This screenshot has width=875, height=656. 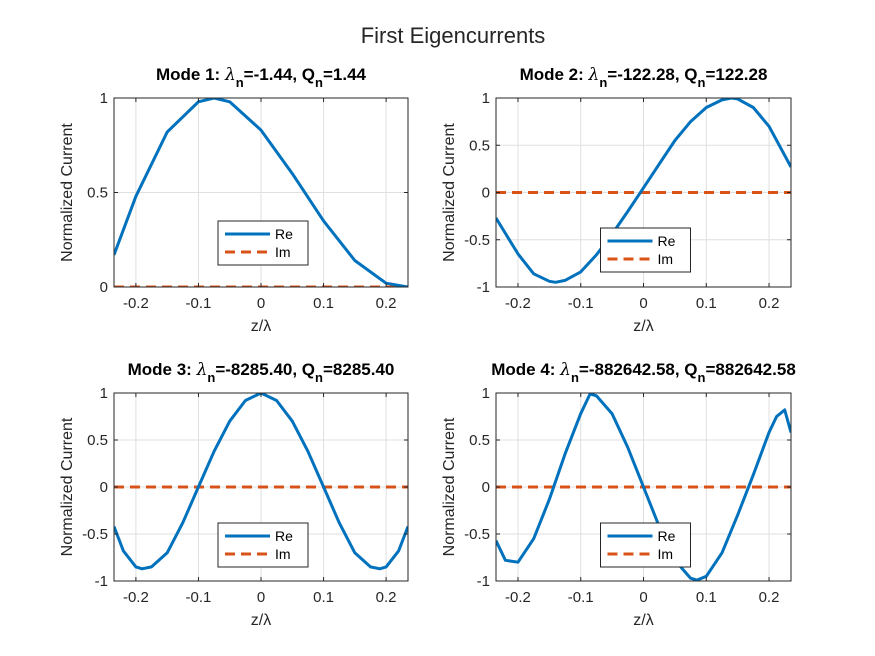 I want to click on subplot-3-title-part: λ, so click(x=202, y=370).